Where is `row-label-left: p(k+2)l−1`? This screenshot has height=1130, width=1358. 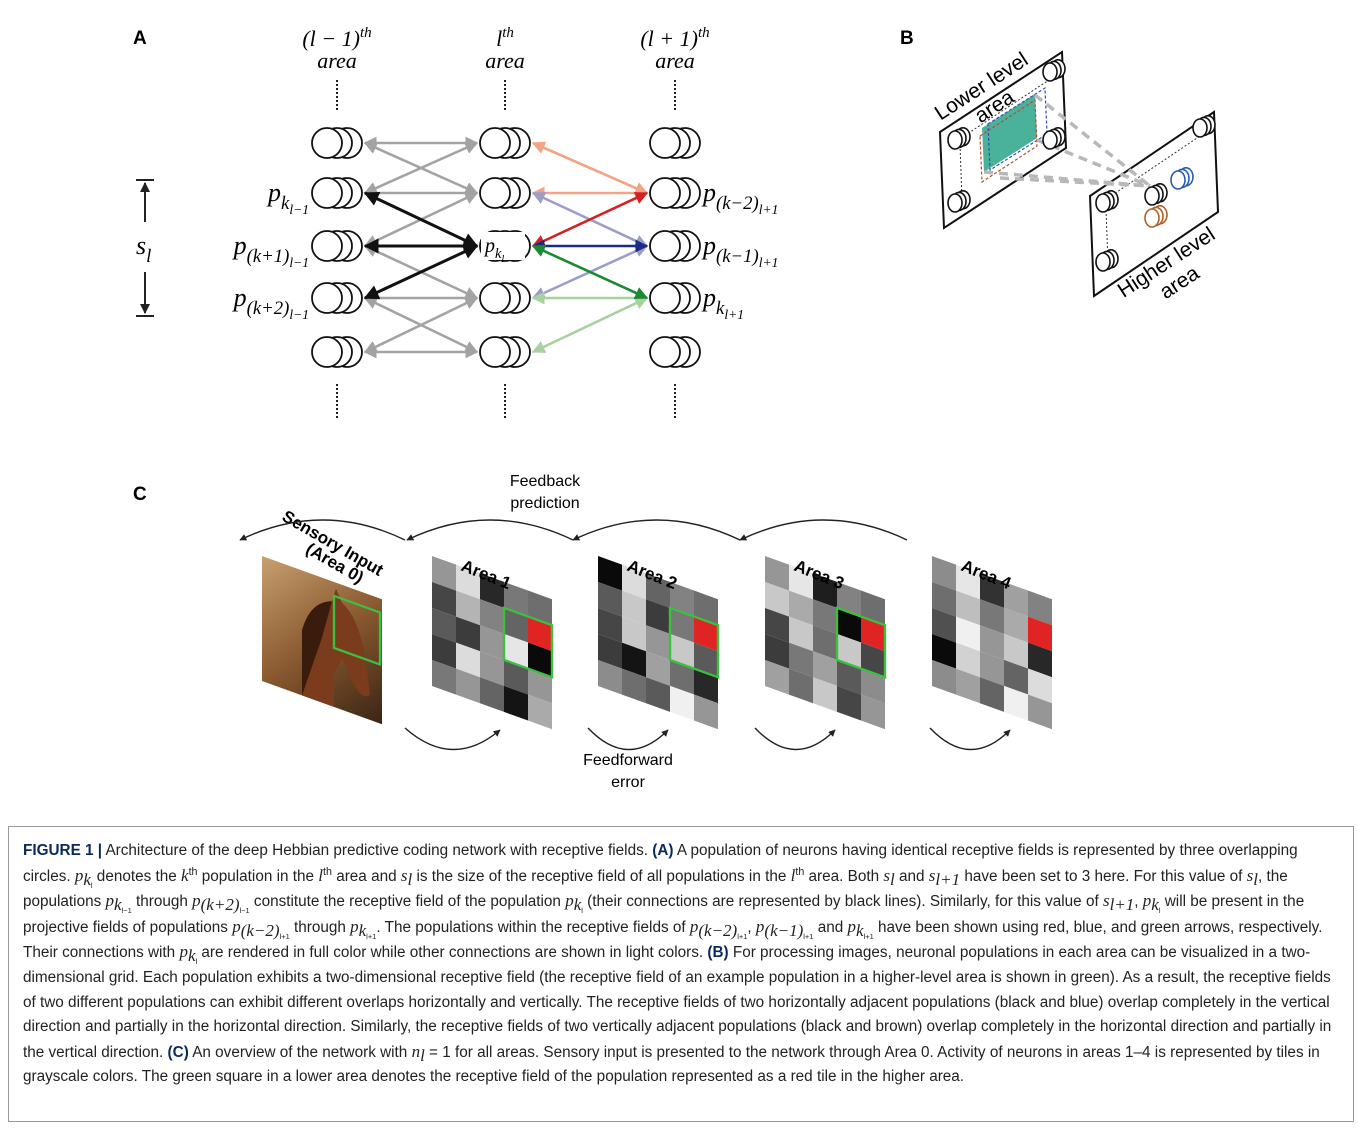 row-label-left: p(k+2)l−1 is located at coordinates (270, 302).